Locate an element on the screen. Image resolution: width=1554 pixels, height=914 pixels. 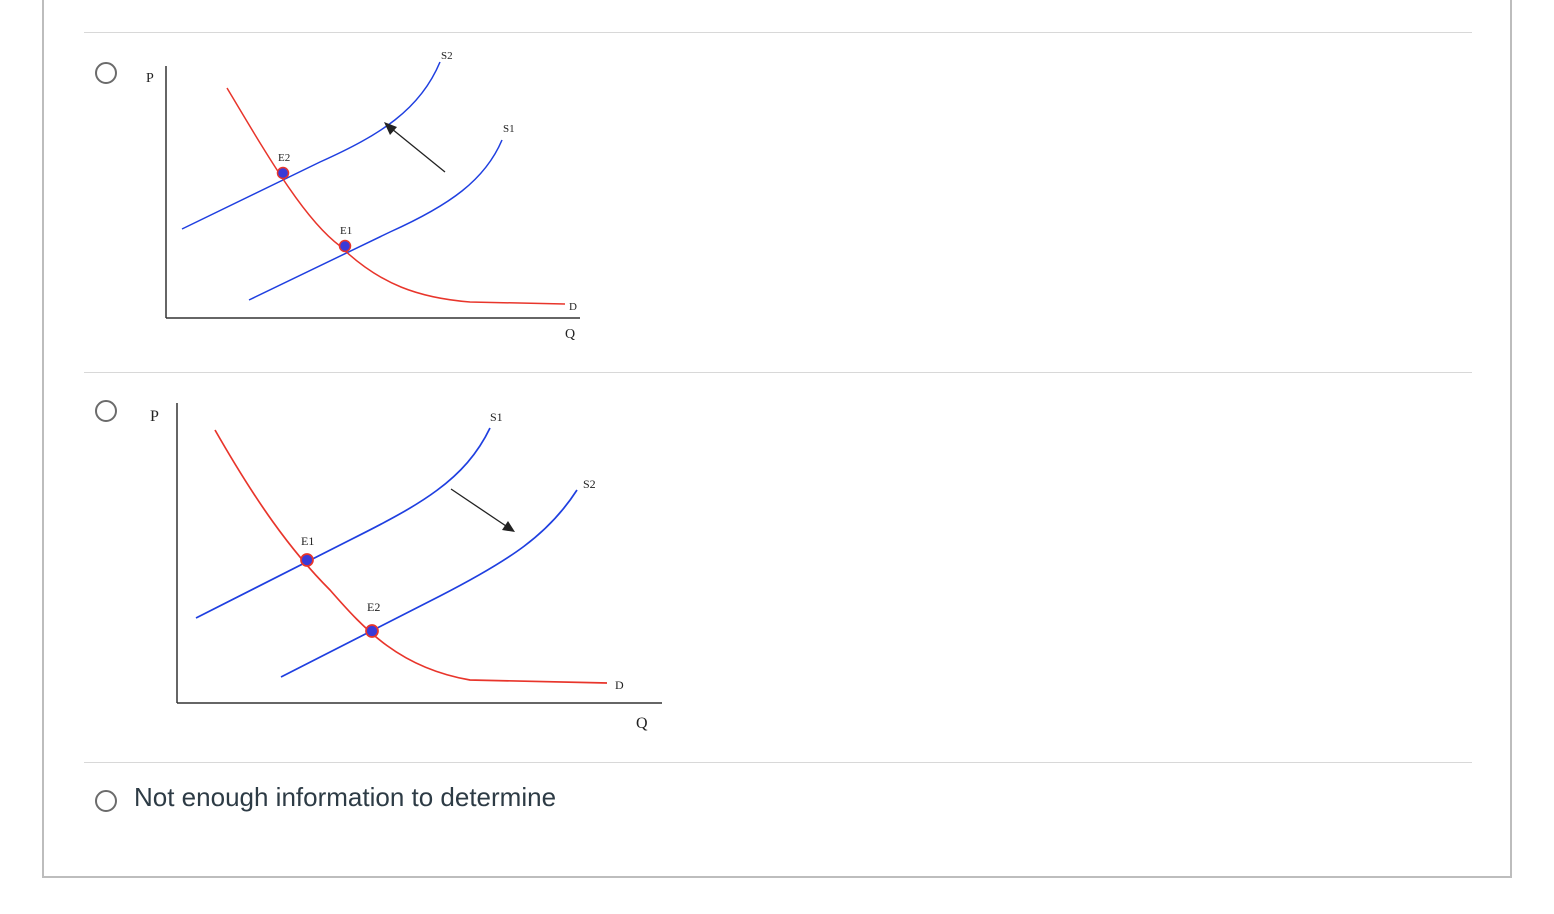
option-1-radio is located at coordinates (106, 73).